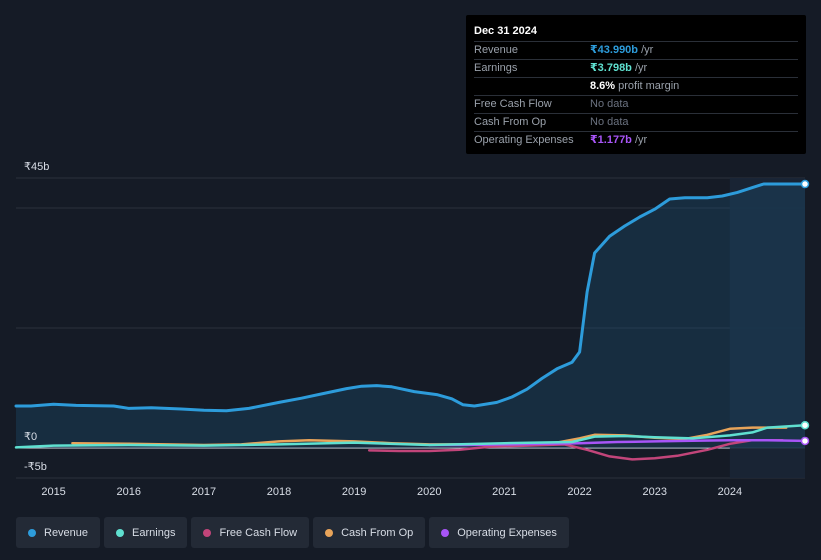  I want to click on legend-label: Free Cash Flow, so click(258, 532).